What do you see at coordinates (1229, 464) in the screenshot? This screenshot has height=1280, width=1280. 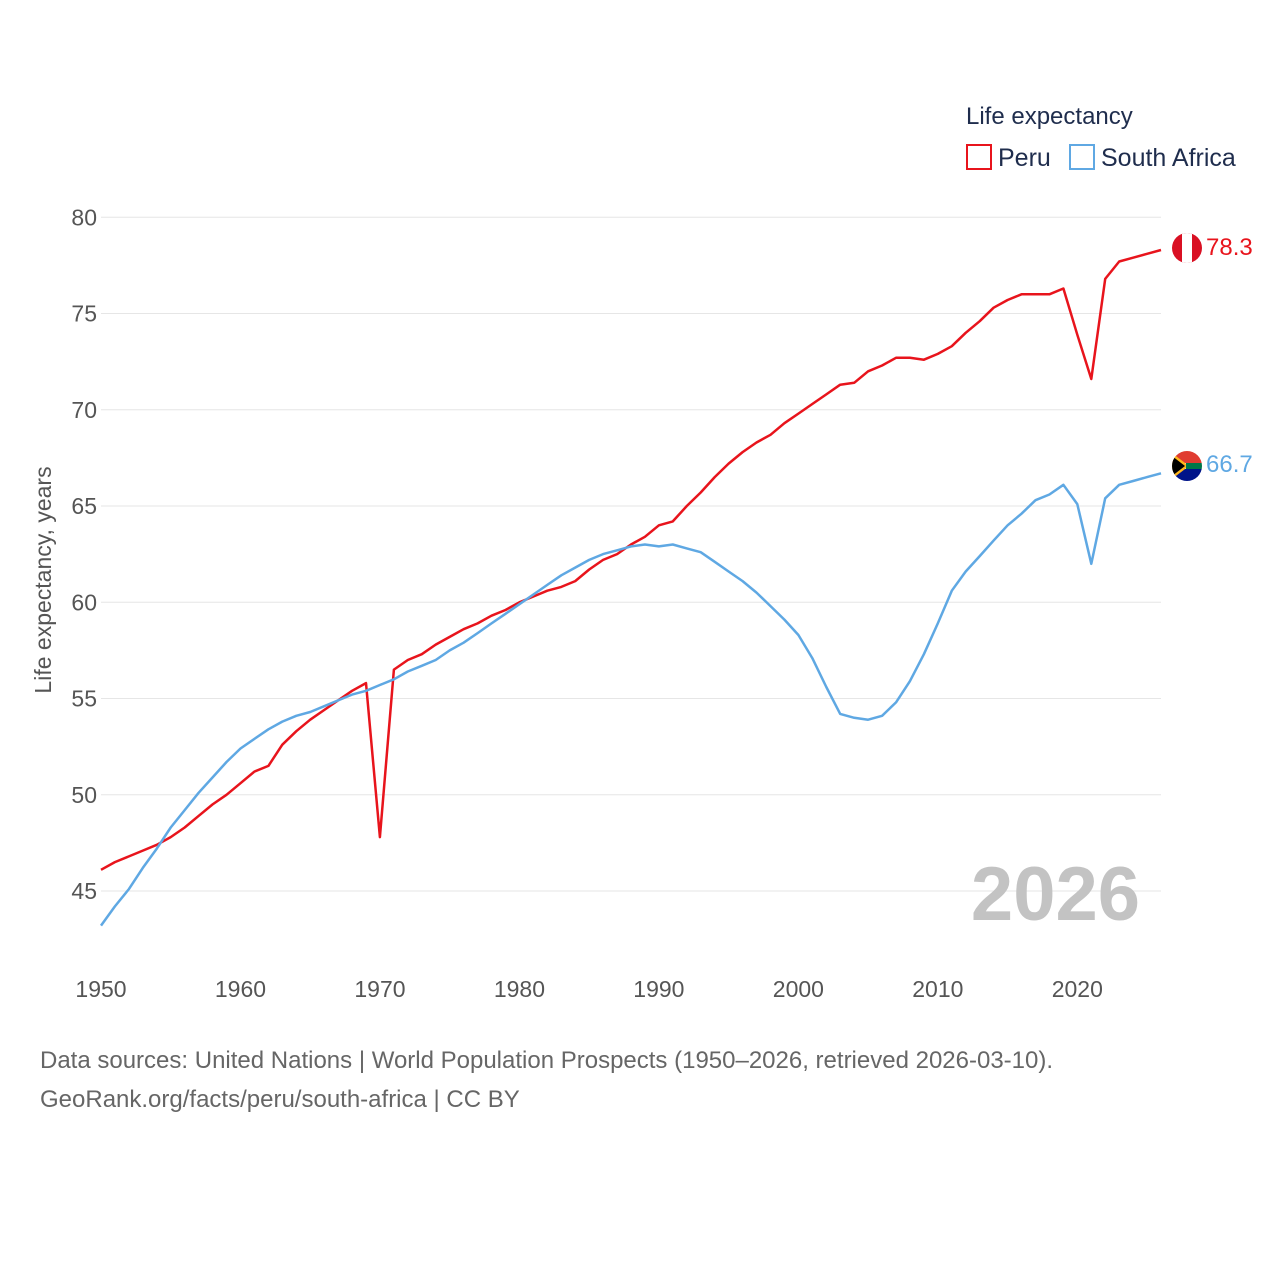 I see `south-africa-end-value: 66.7` at bounding box center [1229, 464].